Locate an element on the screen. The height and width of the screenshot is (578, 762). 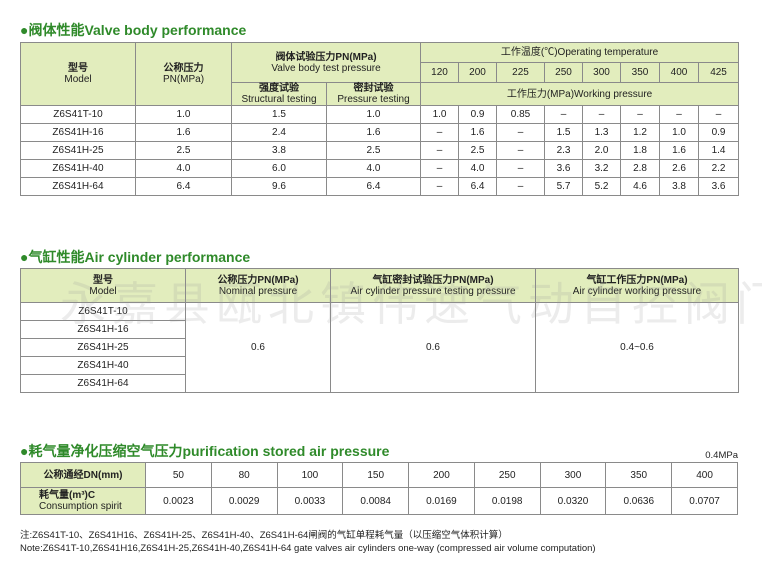
consumption-cell: 0.0169 is located at coordinates (441, 501).